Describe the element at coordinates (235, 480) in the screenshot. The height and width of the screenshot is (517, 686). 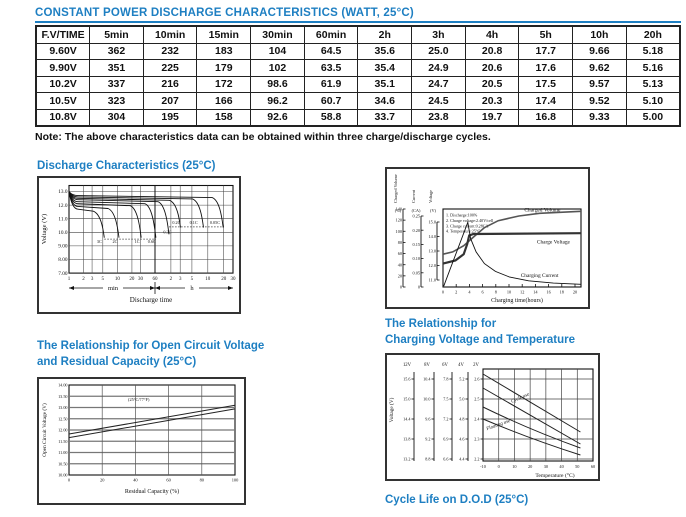
I see `svg-text: 100` at that location.